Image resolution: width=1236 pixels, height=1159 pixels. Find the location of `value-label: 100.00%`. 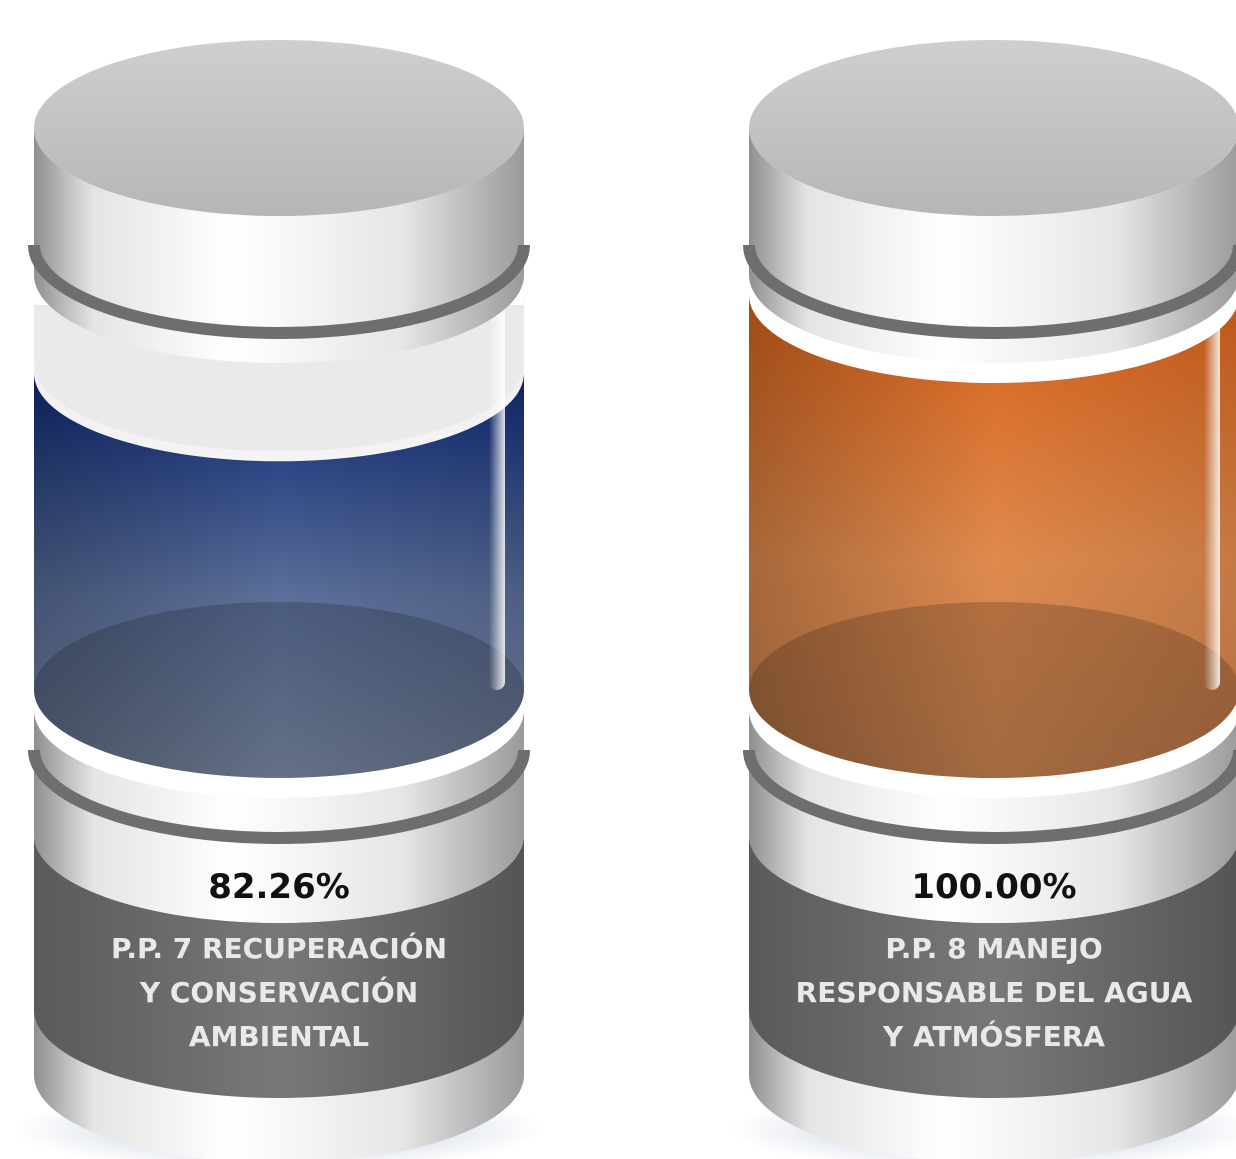

value-label: 100.00% is located at coordinates (993, 887).